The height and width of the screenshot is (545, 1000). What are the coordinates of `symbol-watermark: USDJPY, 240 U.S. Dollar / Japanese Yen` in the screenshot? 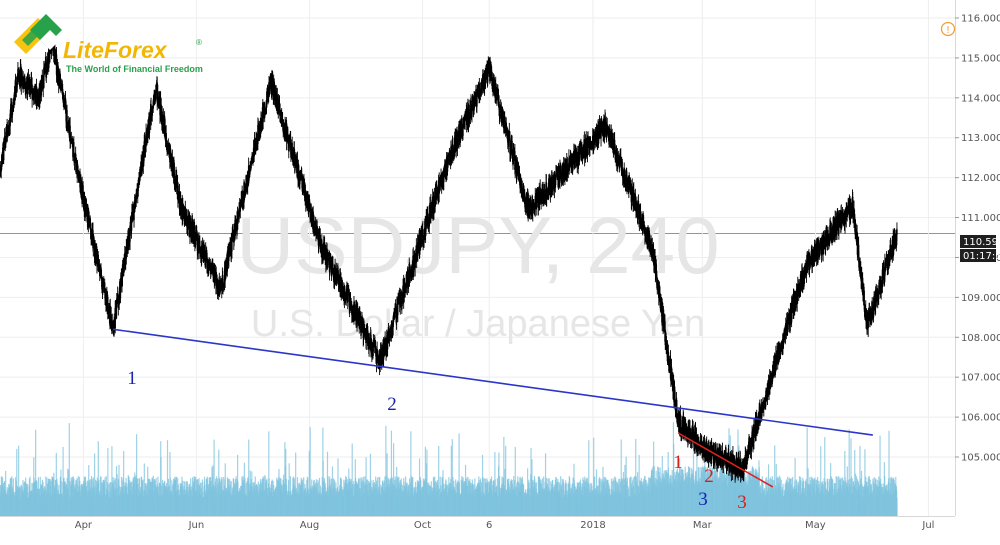 It's located at (477, 273).